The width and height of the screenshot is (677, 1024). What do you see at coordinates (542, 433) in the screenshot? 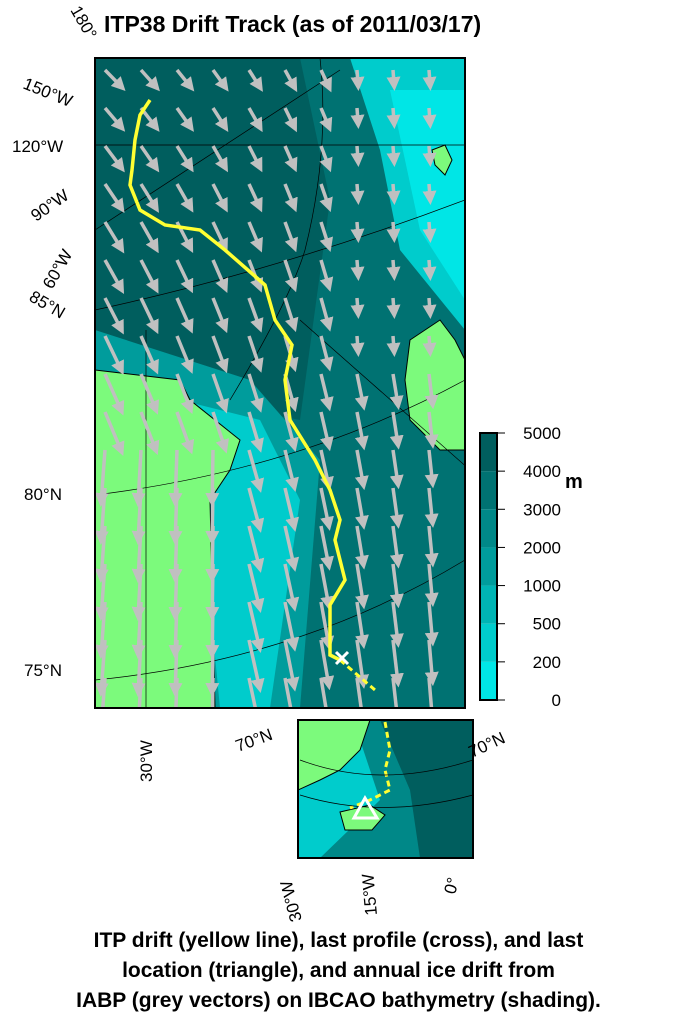
I see `colorbar-tick-label: 5000` at bounding box center [542, 433].